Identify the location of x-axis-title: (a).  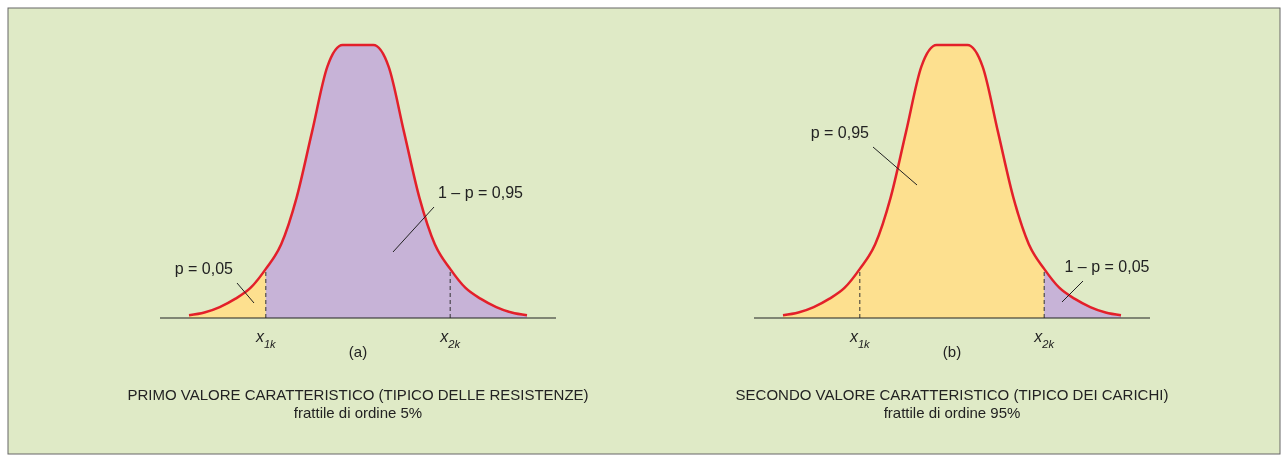
(358, 351).